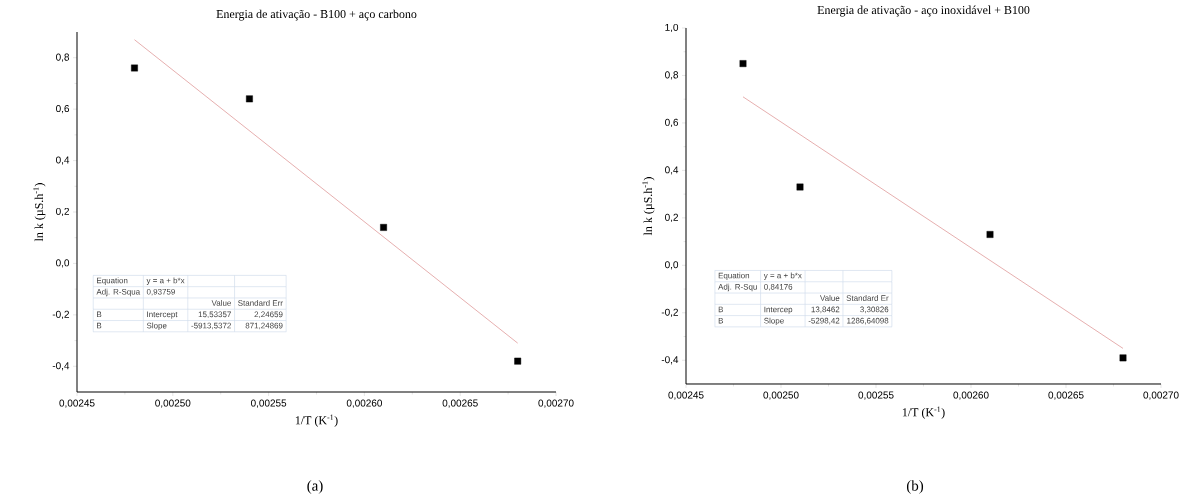  I want to click on text: (b), so click(915, 487).